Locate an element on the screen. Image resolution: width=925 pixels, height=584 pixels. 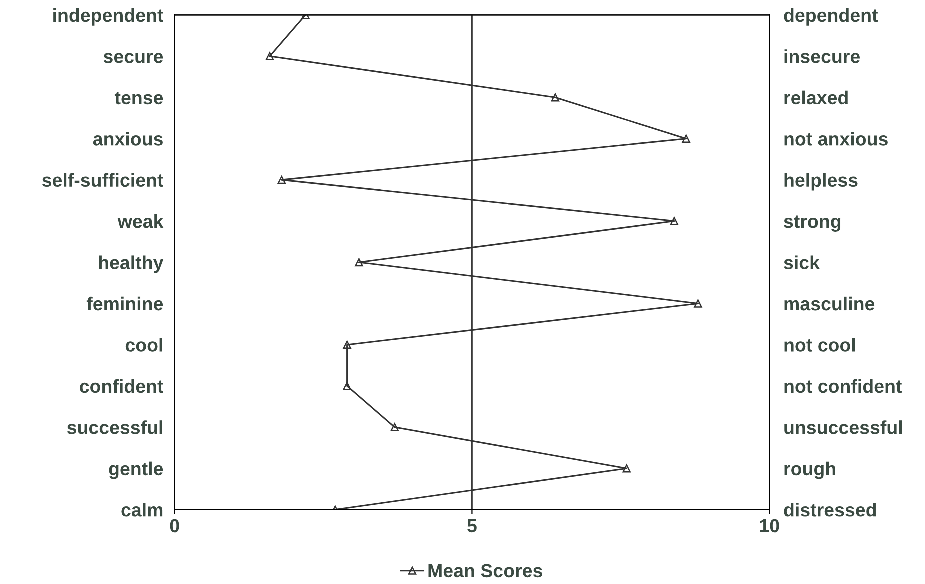
y-tick-label: weak is located at coordinates (141, 221).